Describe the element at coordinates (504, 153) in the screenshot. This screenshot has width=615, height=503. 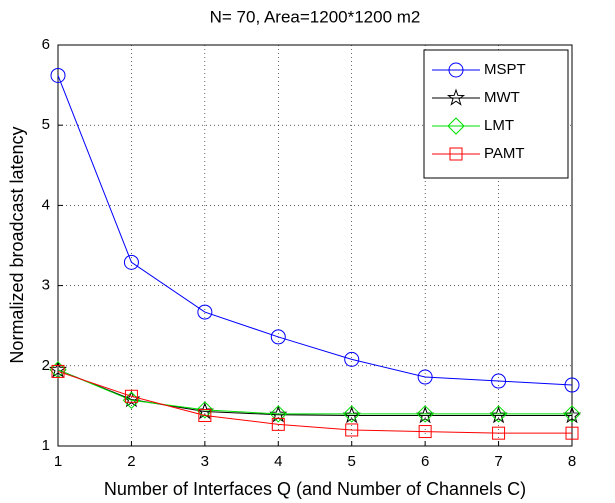
I see `legend-label: PAMT` at that location.